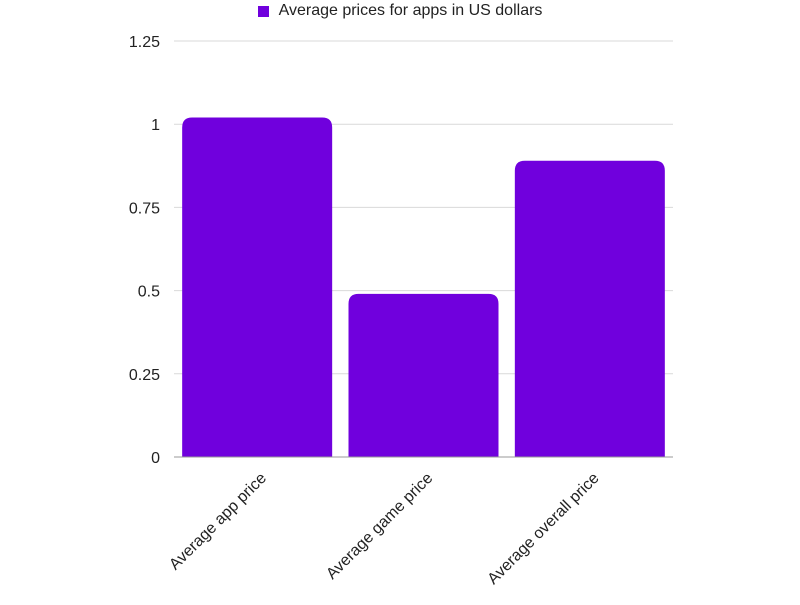 This screenshot has height=605, width=800. Describe the element at coordinates (144, 208) in the screenshot. I see `y-tick-label: 0.75` at that location.